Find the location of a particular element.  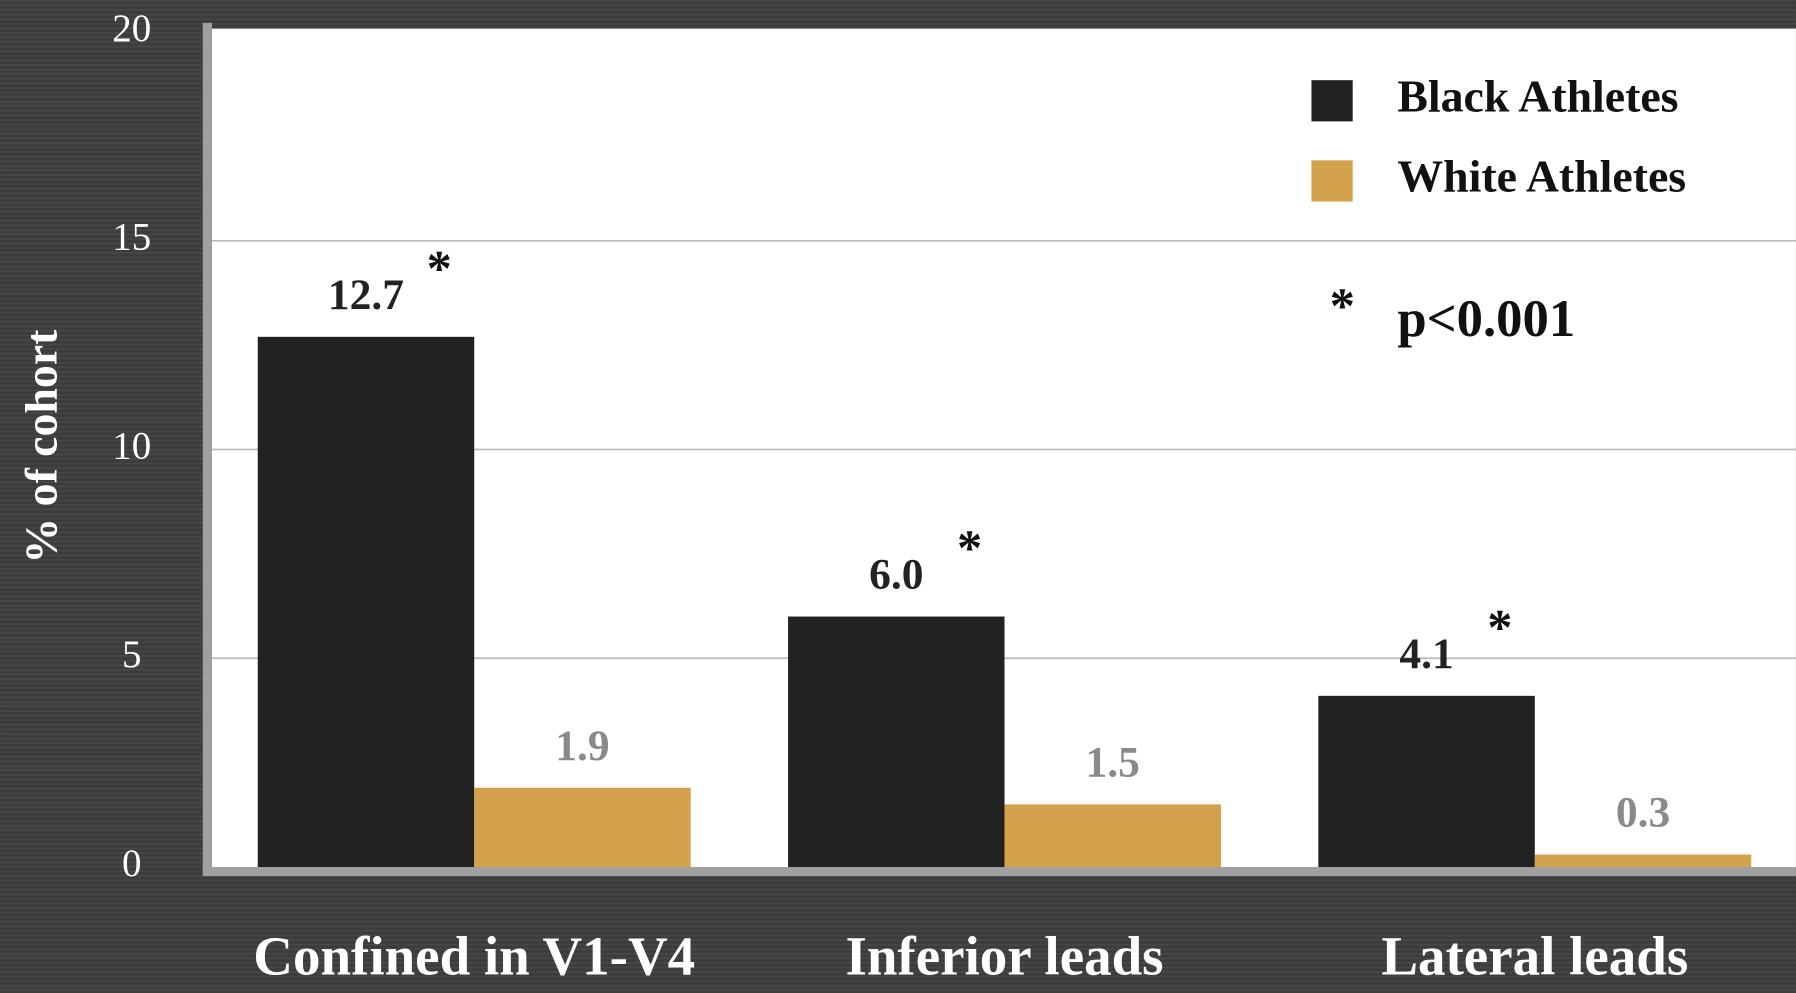

y-axis-label: % of cohort is located at coordinates (40, 446).